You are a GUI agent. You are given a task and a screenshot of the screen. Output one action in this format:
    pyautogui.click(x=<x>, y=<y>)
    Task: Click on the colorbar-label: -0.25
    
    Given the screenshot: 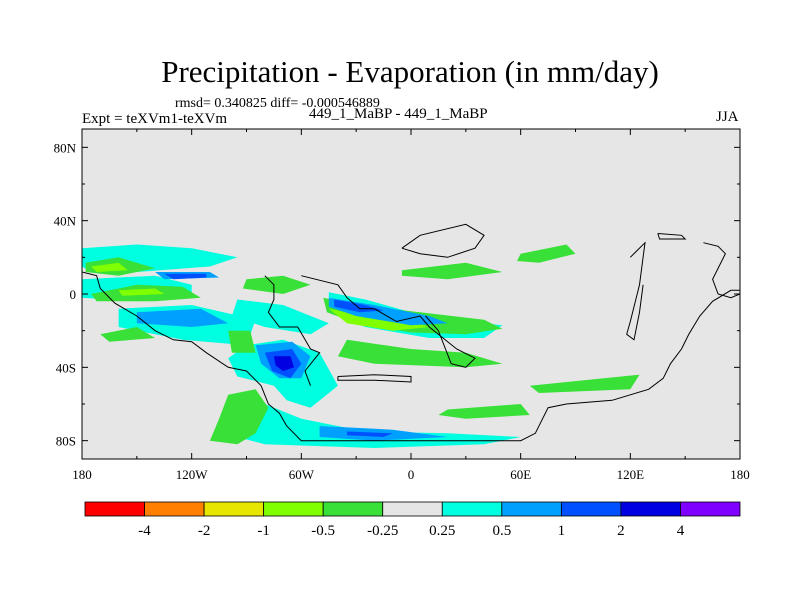 What is the action you would take?
    pyautogui.click(x=382, y=531)
    